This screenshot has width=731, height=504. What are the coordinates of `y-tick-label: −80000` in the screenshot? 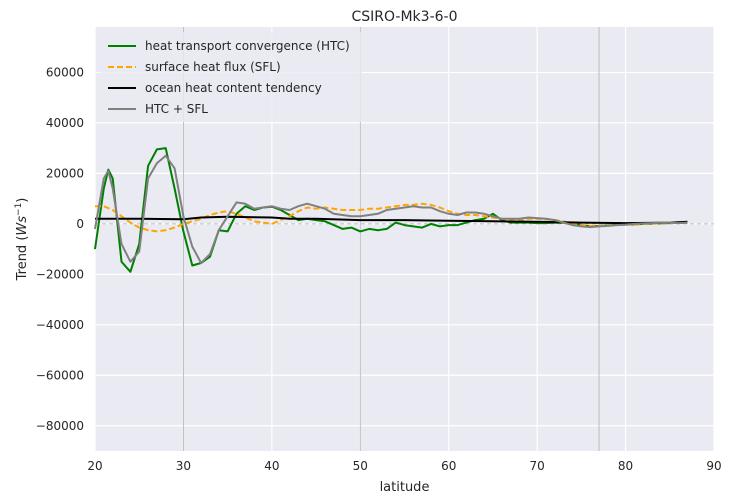 It's located at (60, 426).